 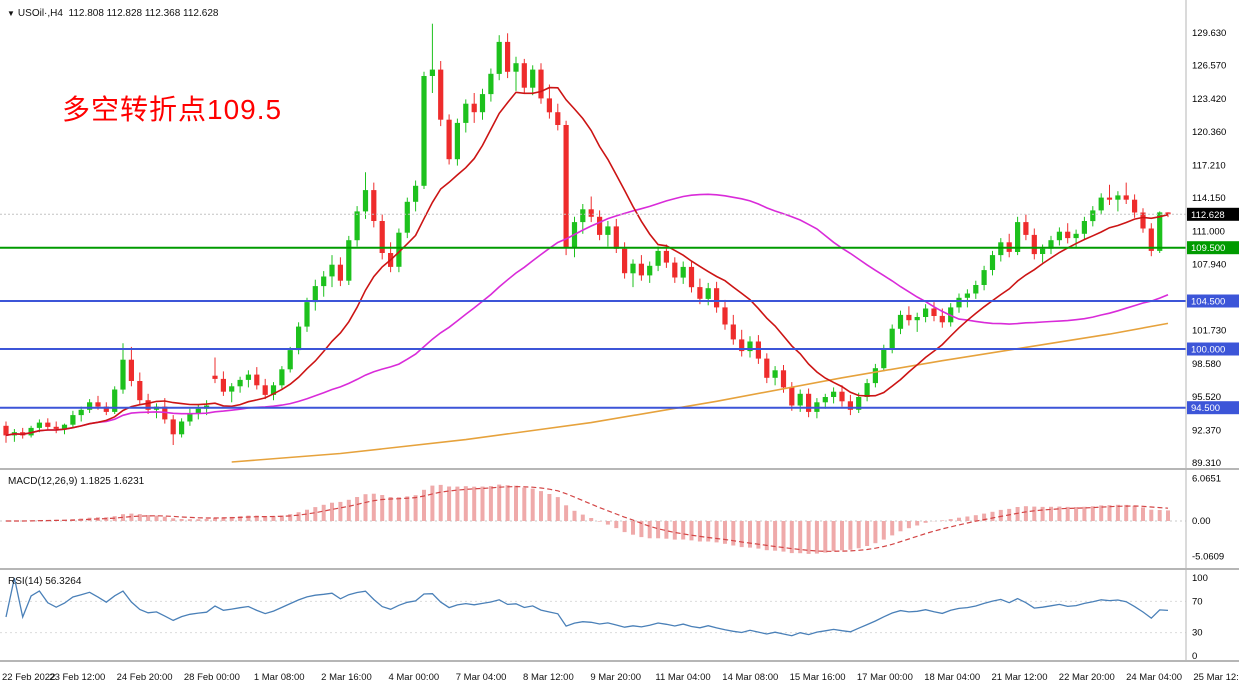 I want to click on price-tag-104.500: 104.500, so click(x=1213, y=301).